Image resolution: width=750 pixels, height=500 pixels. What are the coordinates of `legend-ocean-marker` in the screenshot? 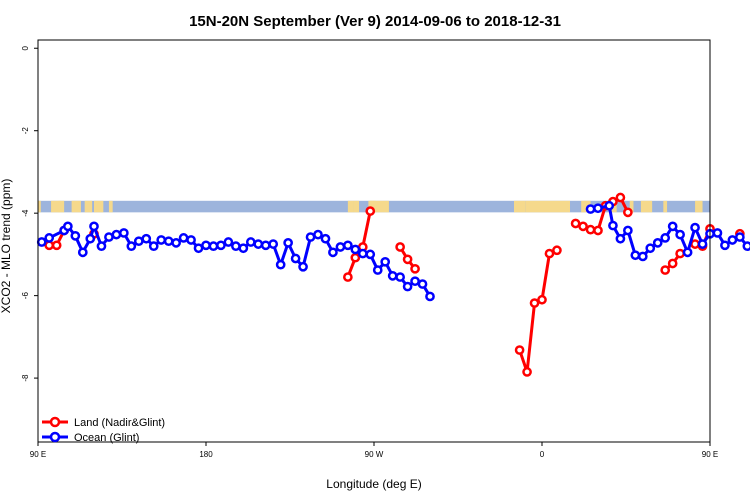 It's located at (55, 437).